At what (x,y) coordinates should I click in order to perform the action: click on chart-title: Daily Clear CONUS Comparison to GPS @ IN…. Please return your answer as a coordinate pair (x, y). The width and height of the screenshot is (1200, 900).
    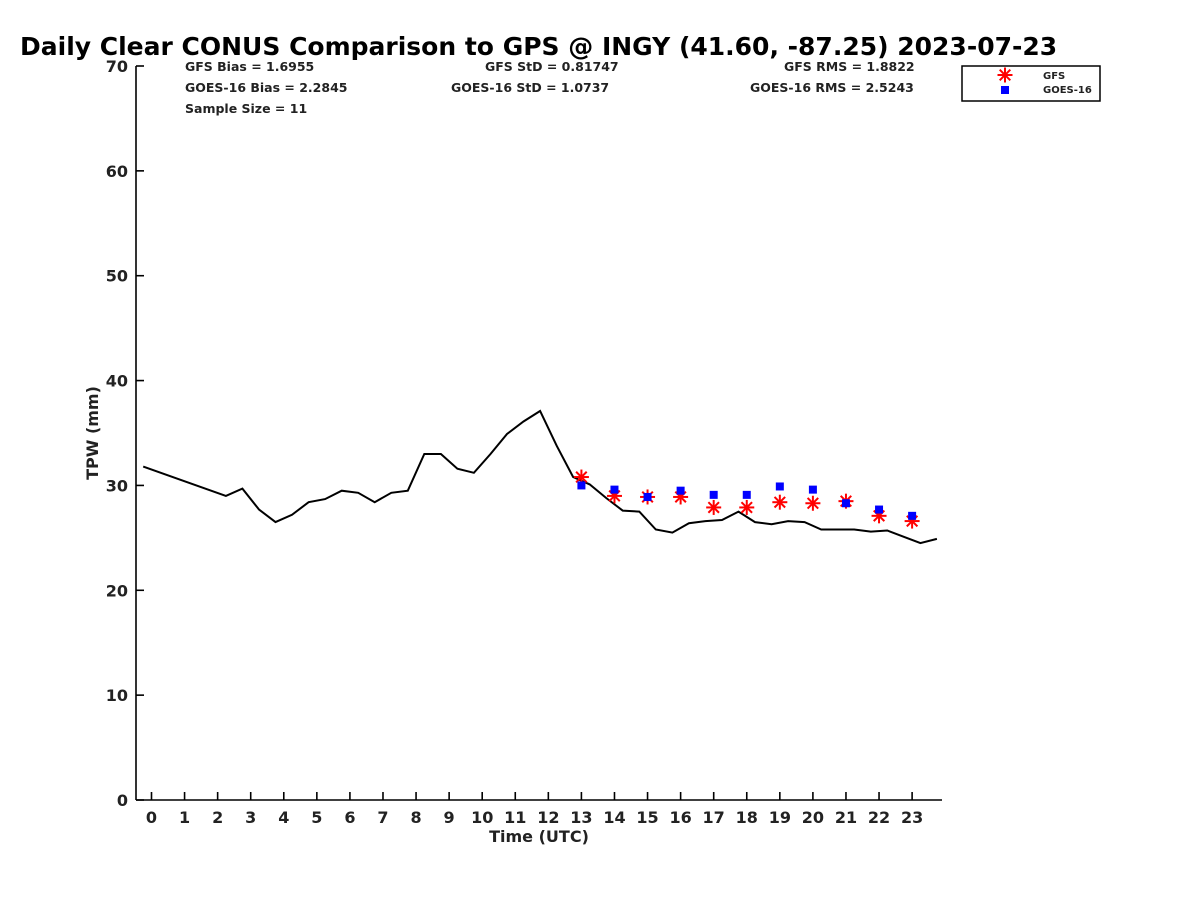
    Looking at the image, I should click on (538, 46).